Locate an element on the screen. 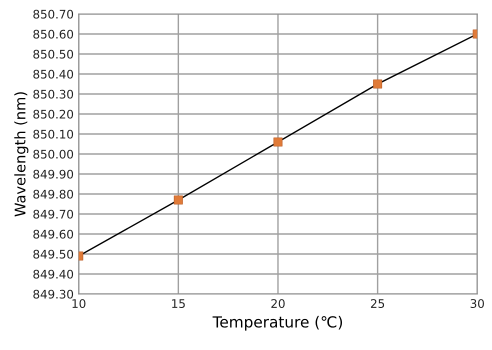  y-tick-label: 849.90 is located at coordinates (53, 174).